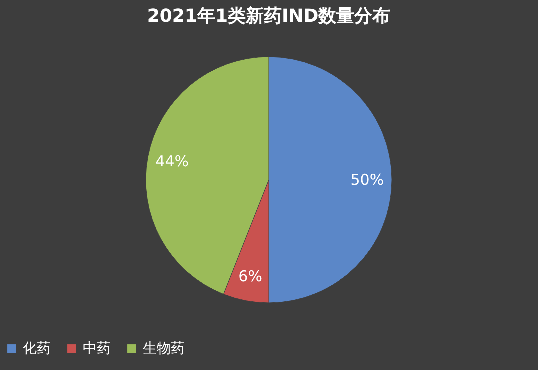  What do you see at coordinates (164, 349) in the screenshot?
I see `legend-label: 生物药` at bounding box center [164, 349].